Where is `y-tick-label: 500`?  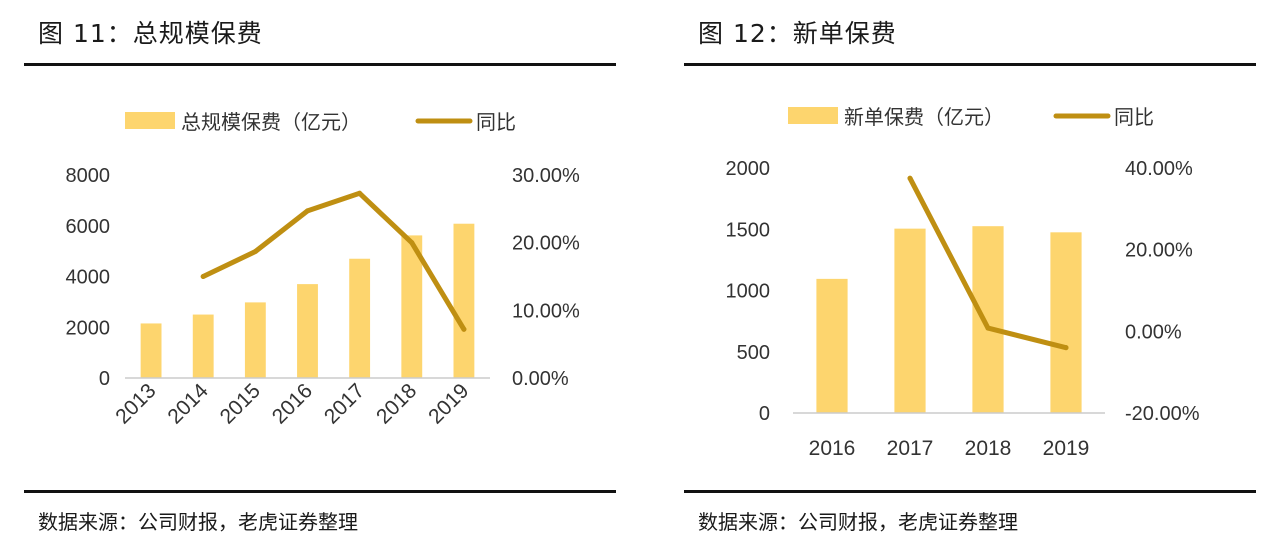
y-tick-label: 500 is located at coordinates (753, 353).